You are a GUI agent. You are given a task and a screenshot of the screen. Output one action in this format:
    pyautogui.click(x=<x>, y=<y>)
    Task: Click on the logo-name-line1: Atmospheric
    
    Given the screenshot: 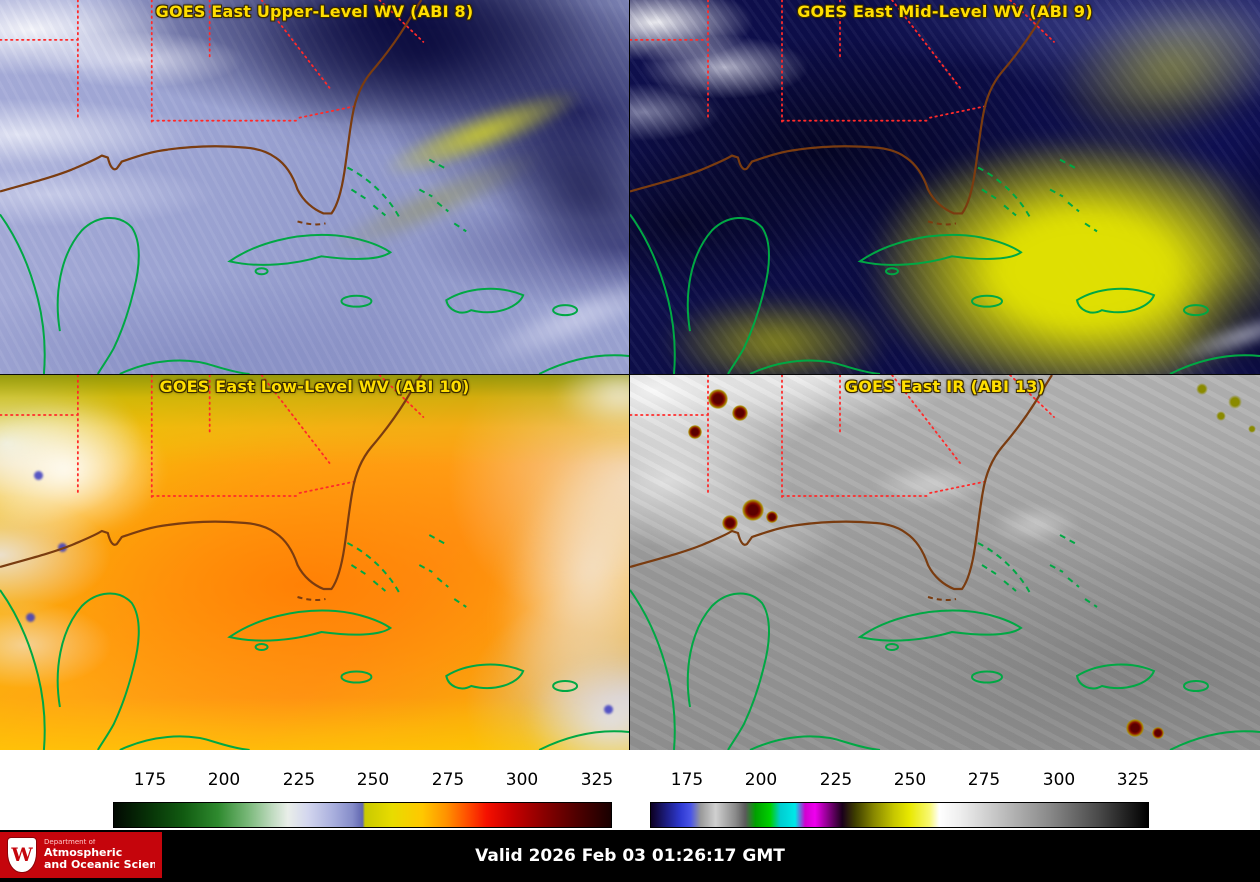 What is the action you would take?
    pyautogui.click(x=83, y=852)
    